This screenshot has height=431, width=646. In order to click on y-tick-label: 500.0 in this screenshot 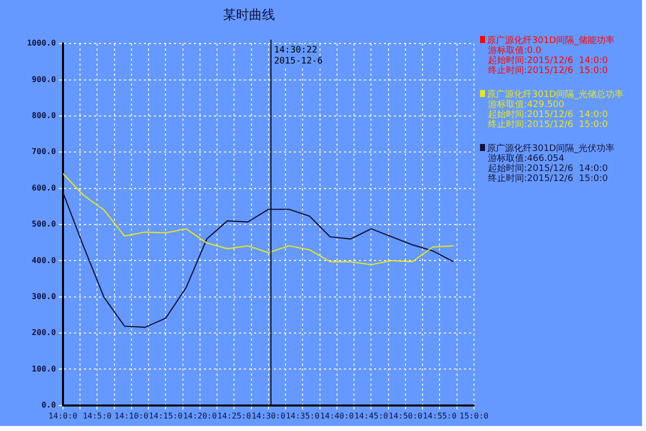, I will do `click(44, 224)`.